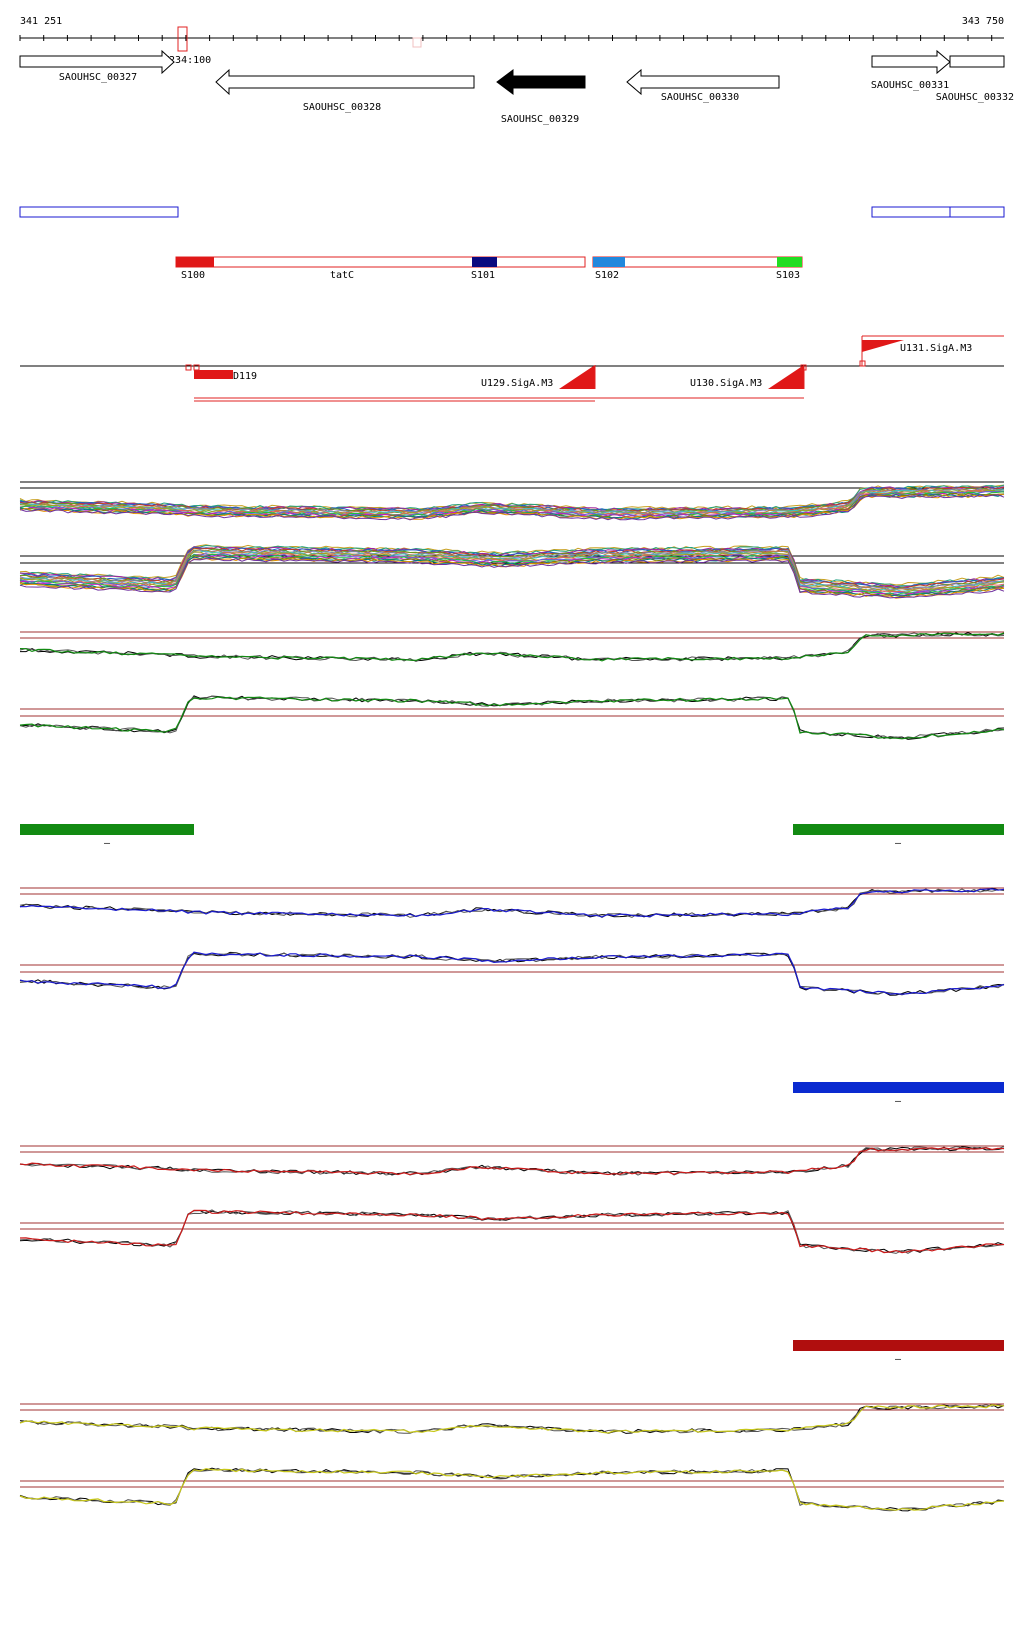 Image resolution: width=1024 pixels, height=1640 pixels. Describe the element at coordinates (541, 82) in the screenshot. I see `gene-arrow-reverse-highlighted` at that location.